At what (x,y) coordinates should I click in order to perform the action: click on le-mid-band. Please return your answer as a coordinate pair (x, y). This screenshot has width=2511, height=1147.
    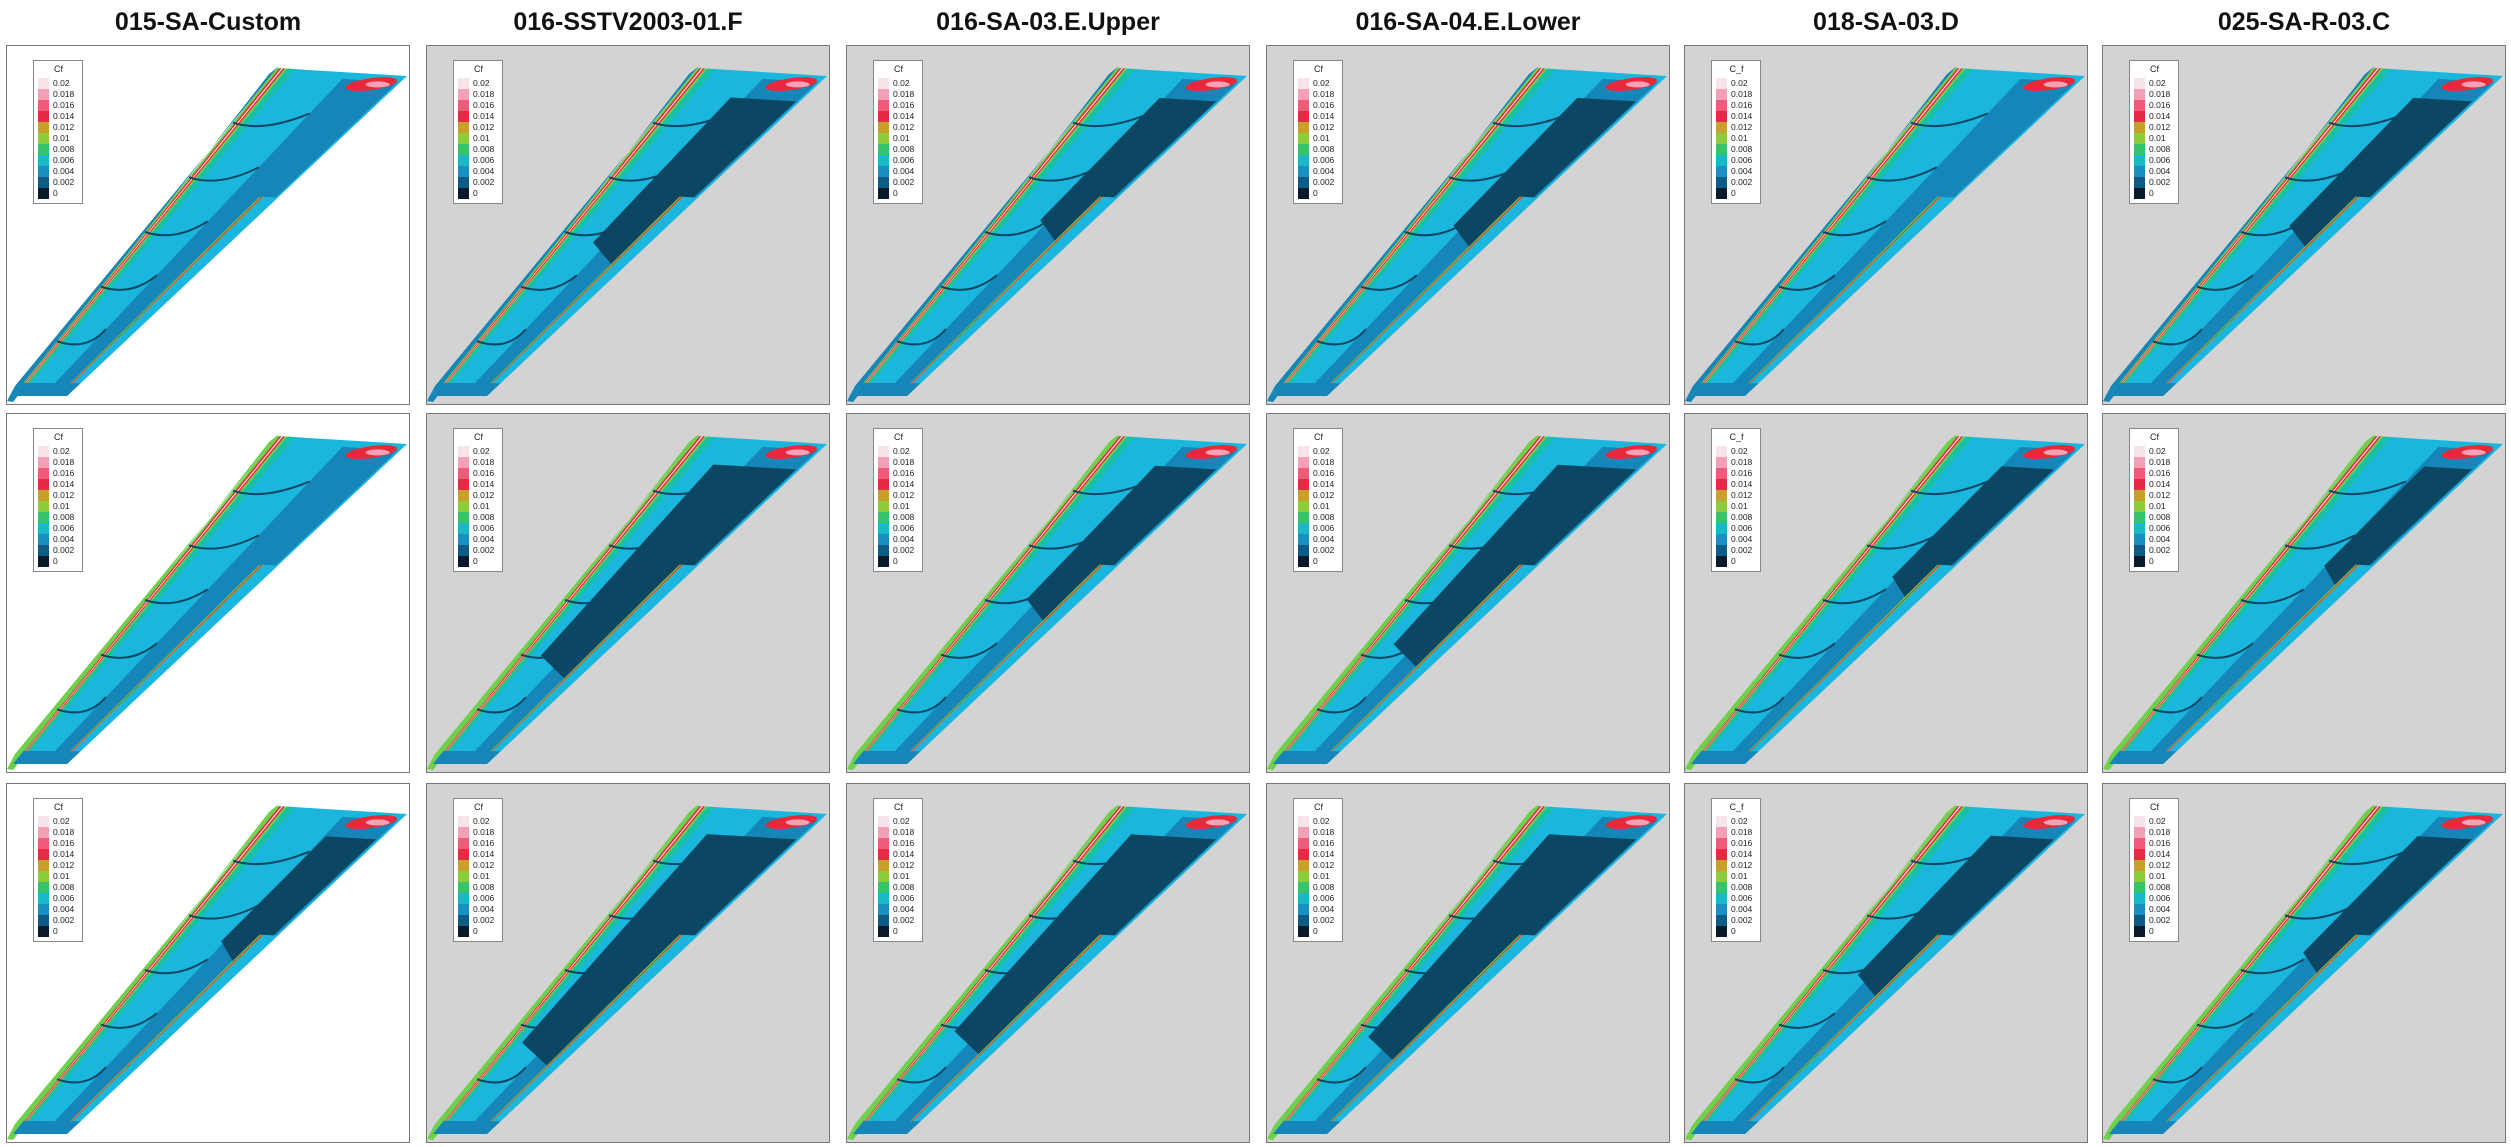
    Looking at the image, I should click on (576, 600).